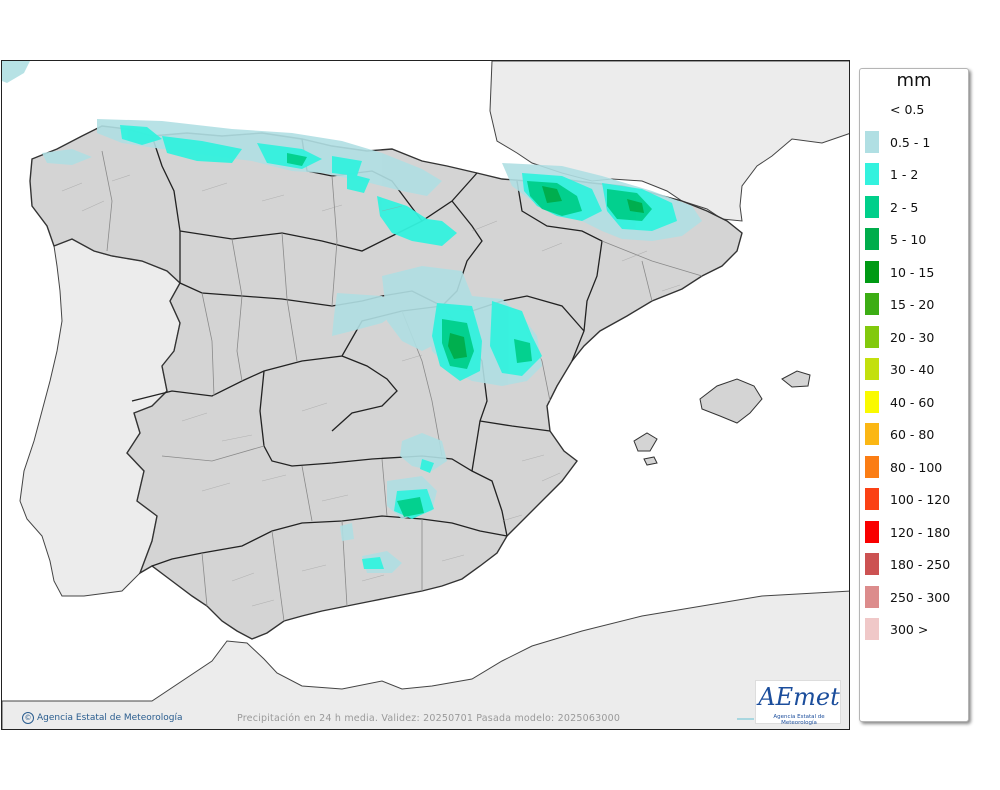 The image size is (1000, 790). I want to click on legend-item: 60 - 80, so click(914, 435).